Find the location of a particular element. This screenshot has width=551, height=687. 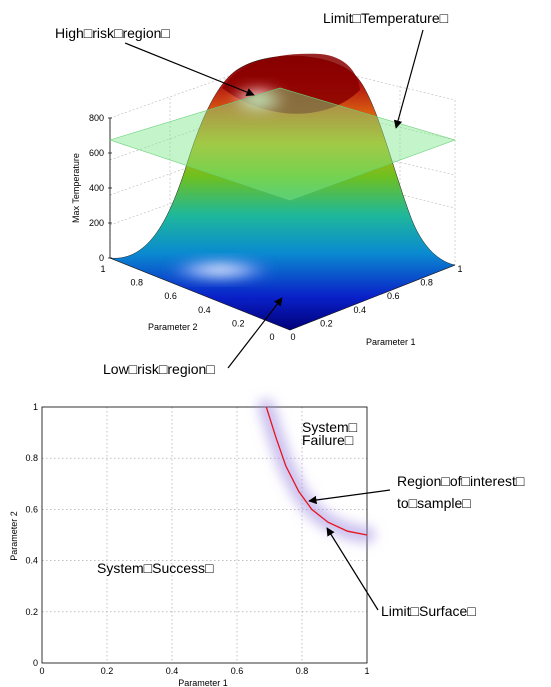

low-risk-glow is located at coordinates (220, 270).